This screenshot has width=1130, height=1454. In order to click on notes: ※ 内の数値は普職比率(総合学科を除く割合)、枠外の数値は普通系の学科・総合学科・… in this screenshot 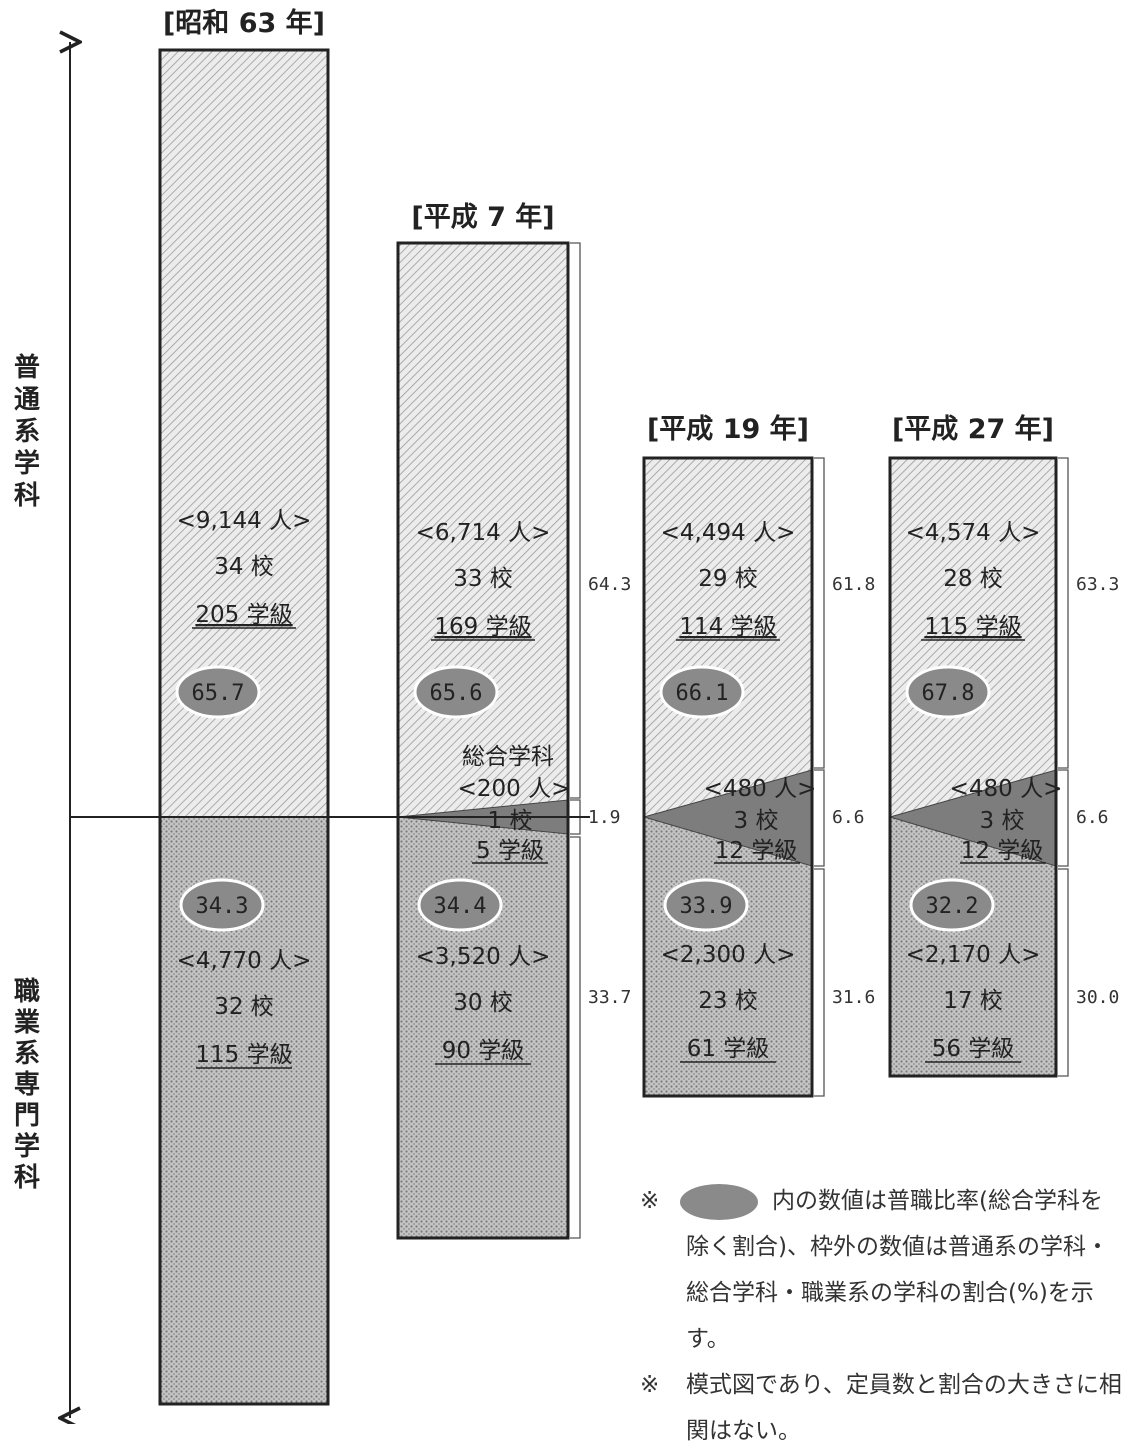, I will do `click(881, 1316)`.